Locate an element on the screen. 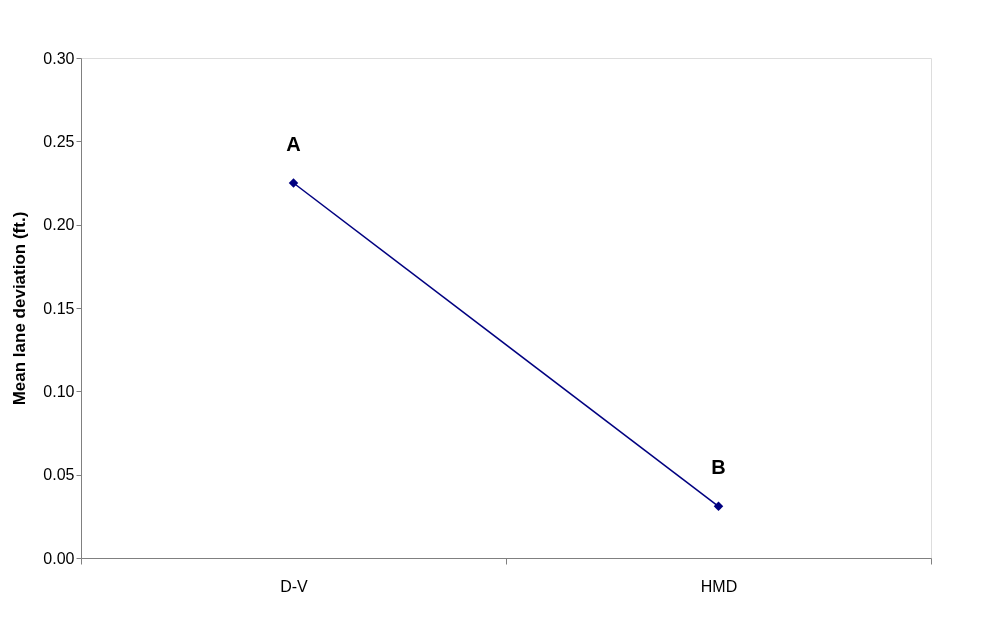  y-tick-label: 0.15 is located at coordinates (59, 308).